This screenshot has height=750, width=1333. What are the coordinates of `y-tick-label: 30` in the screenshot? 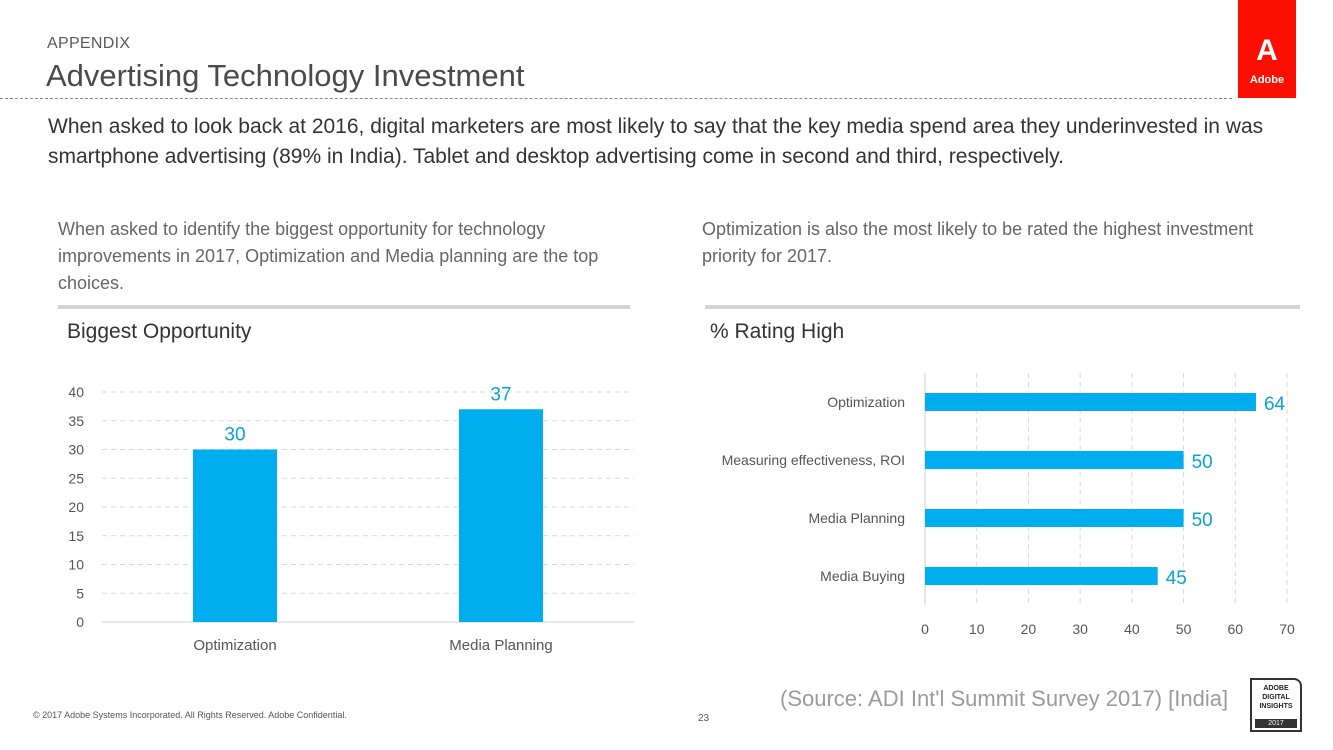 It's located at (76, 450).